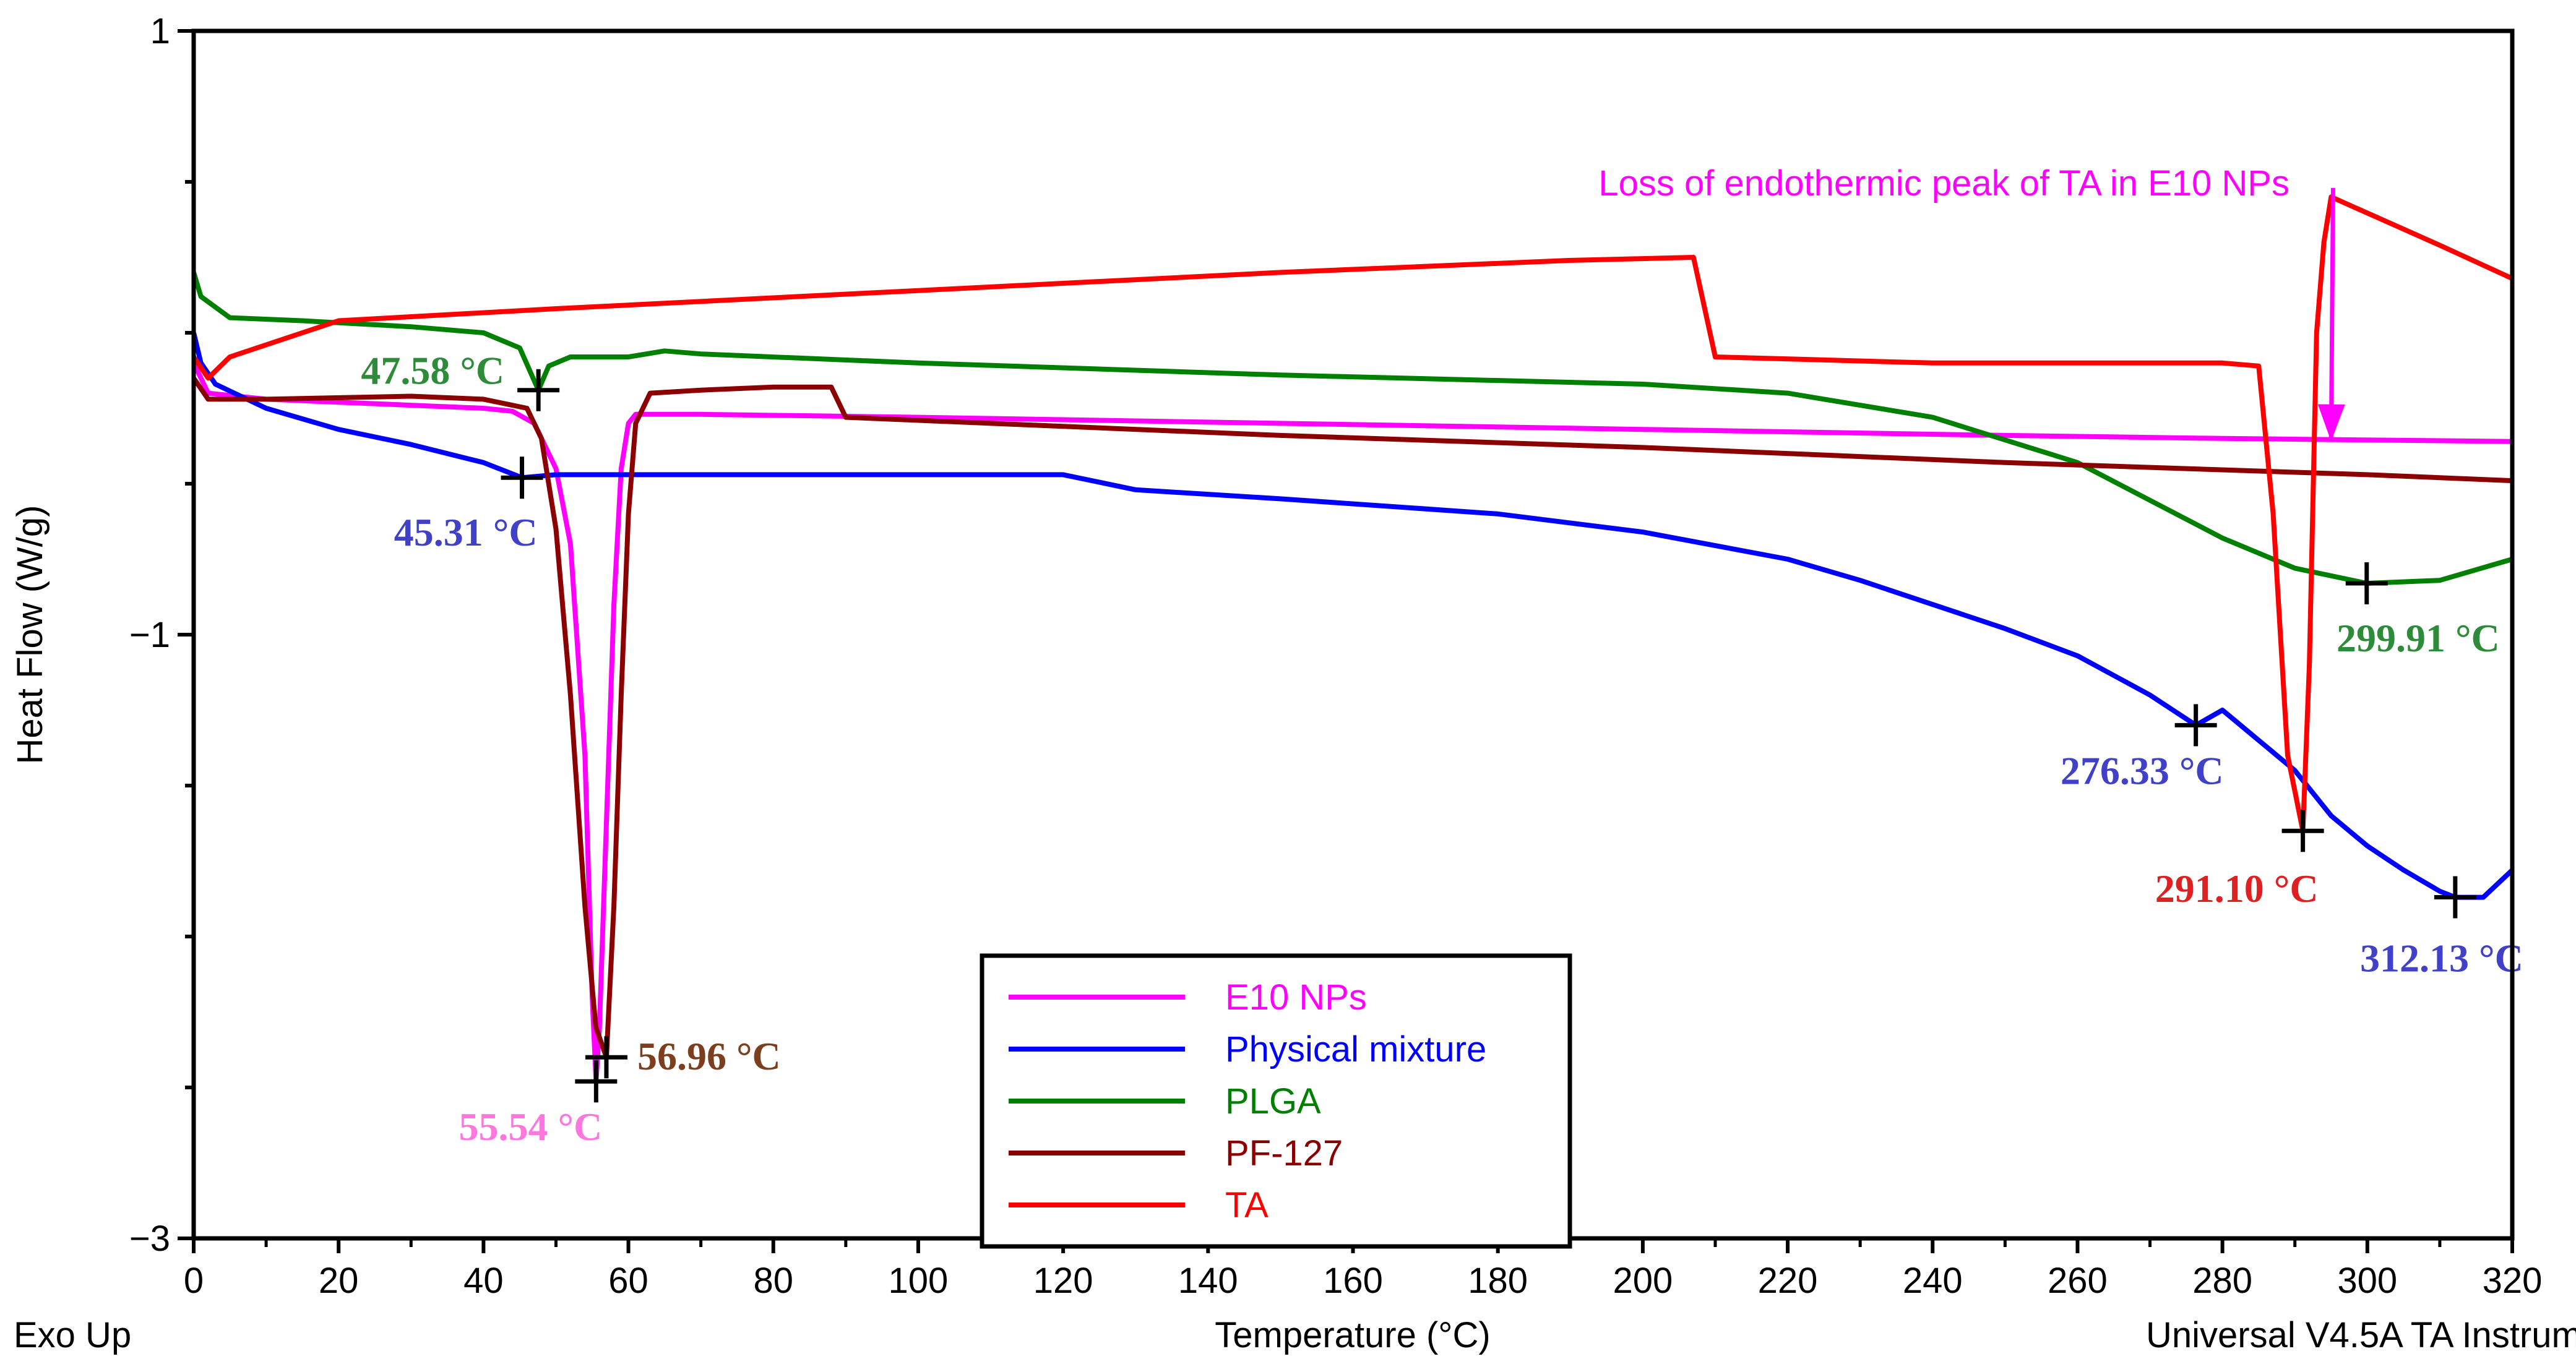 The height and width of the screenshot is (1359, 2576). What do you see at coordinates (149, 1239) in the screenshot?
I see `y-tick-label: −3` at bounding box center [149, 1239].